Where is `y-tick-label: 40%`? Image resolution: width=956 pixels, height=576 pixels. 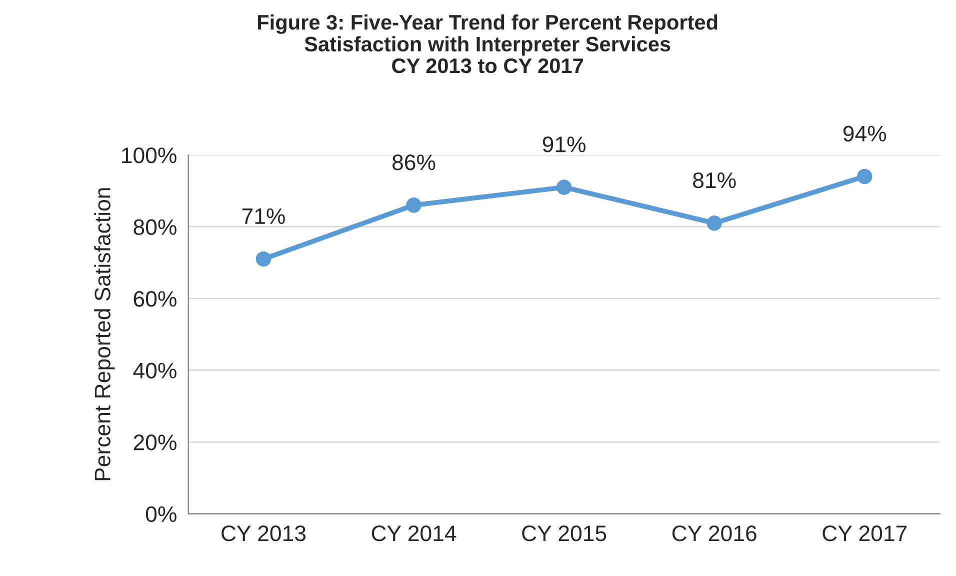 y-tick-label: 40% is located at coordinates (154, 370).